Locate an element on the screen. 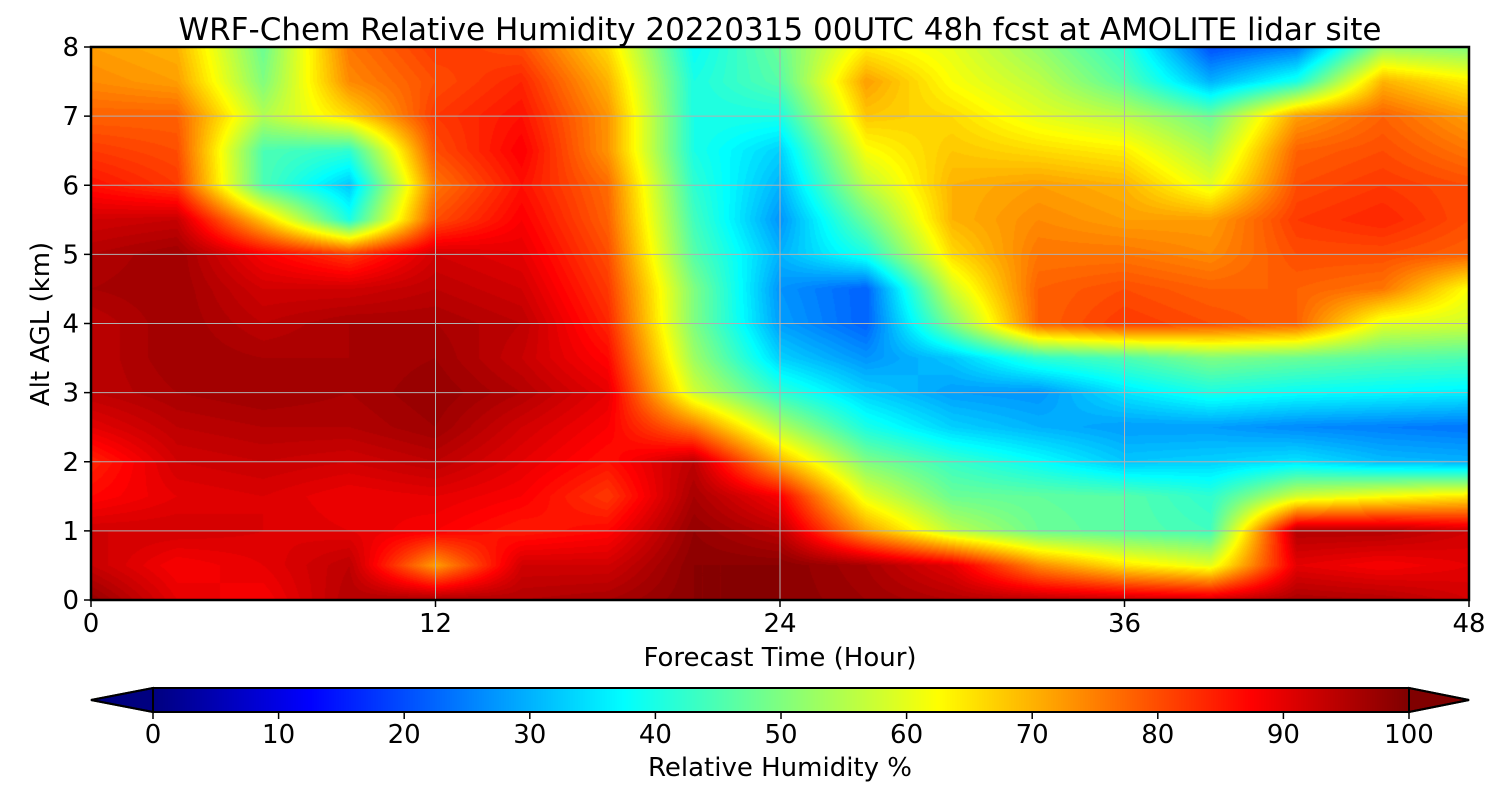 The height and width of the screenshot is (800, 1500). y-axis-label: Alt AGL (km) is located at coordinates (41, 324).